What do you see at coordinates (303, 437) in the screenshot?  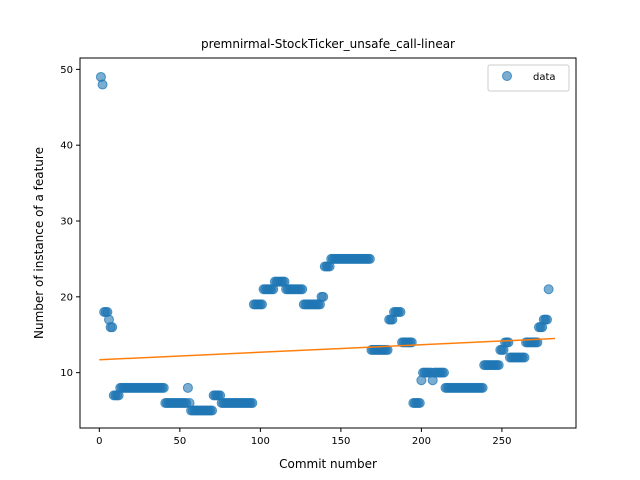 I see `x-axis-ticks: 0 50 100 150 200 250` at bounding box center [303, 437].